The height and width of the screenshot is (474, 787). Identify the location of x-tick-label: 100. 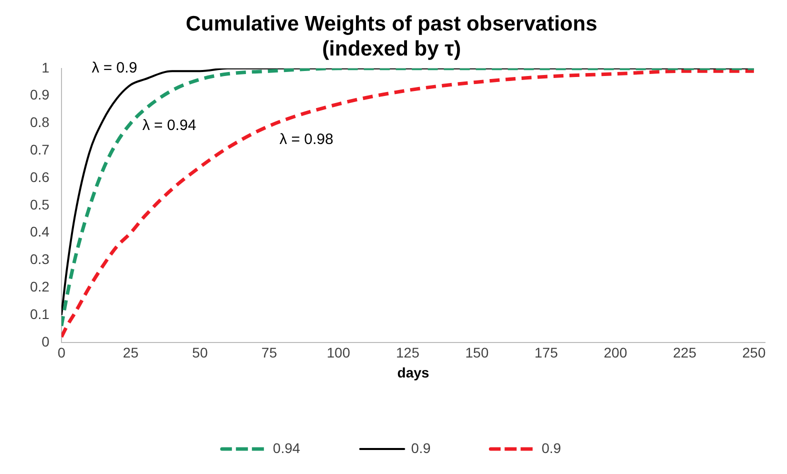
(338, 352).